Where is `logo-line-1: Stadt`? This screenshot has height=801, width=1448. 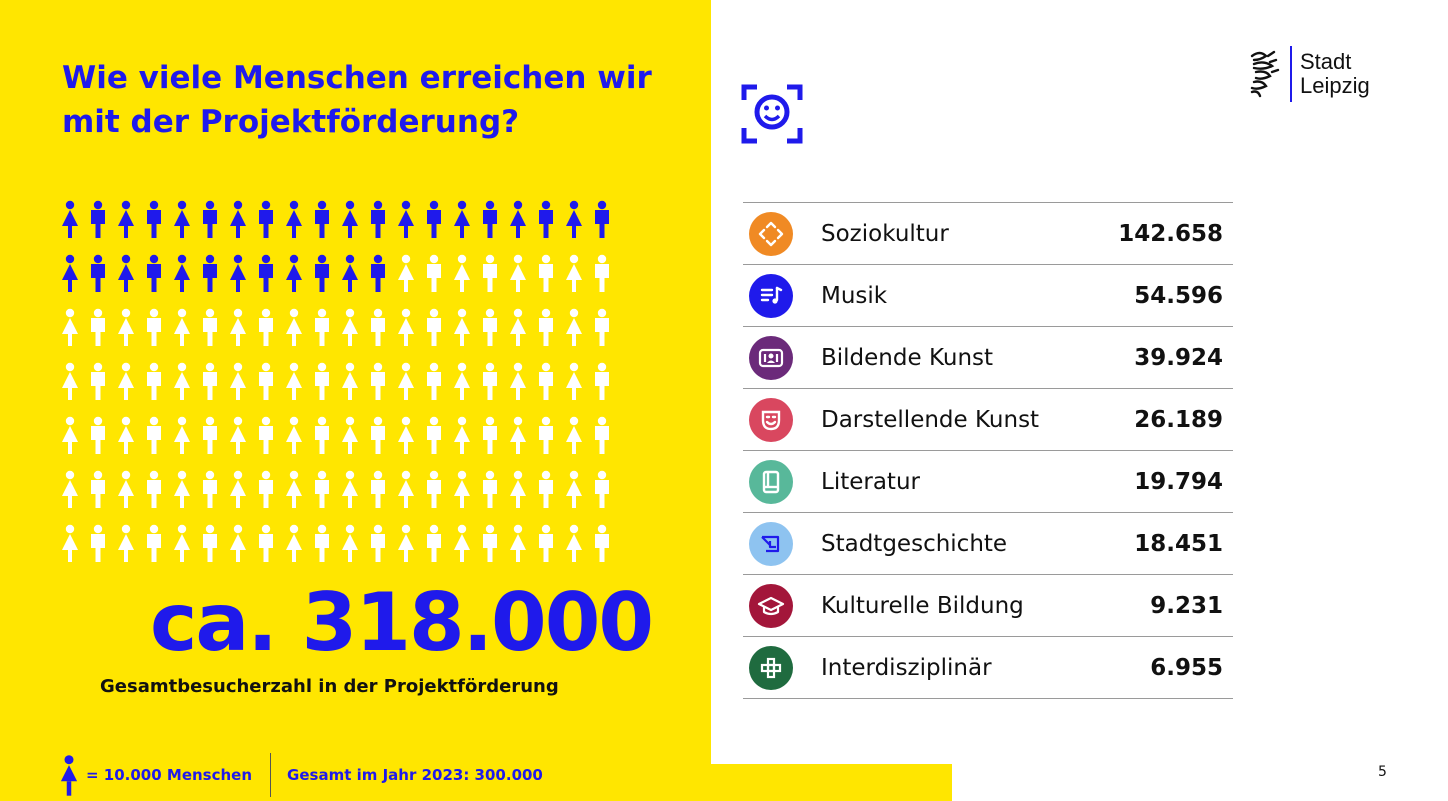
logo-line-1: Stadt is located at coordinates (1326, 61).